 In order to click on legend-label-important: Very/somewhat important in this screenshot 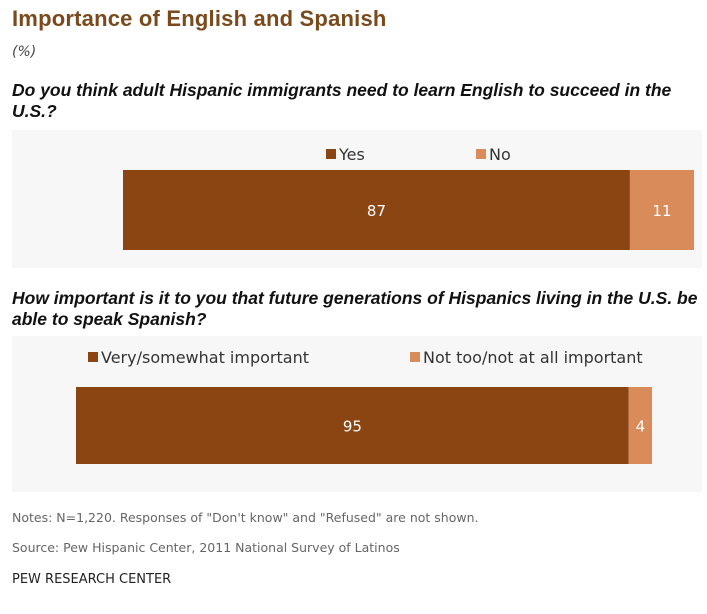, I will do `click(205, 357)`.